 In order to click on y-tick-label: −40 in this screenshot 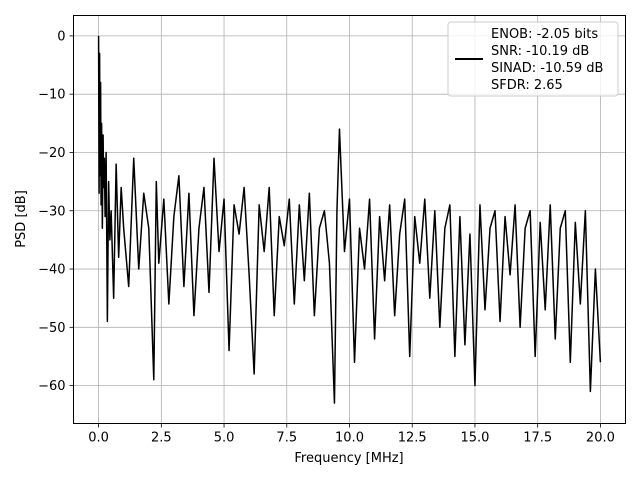, I will do `click(51, 270)`.